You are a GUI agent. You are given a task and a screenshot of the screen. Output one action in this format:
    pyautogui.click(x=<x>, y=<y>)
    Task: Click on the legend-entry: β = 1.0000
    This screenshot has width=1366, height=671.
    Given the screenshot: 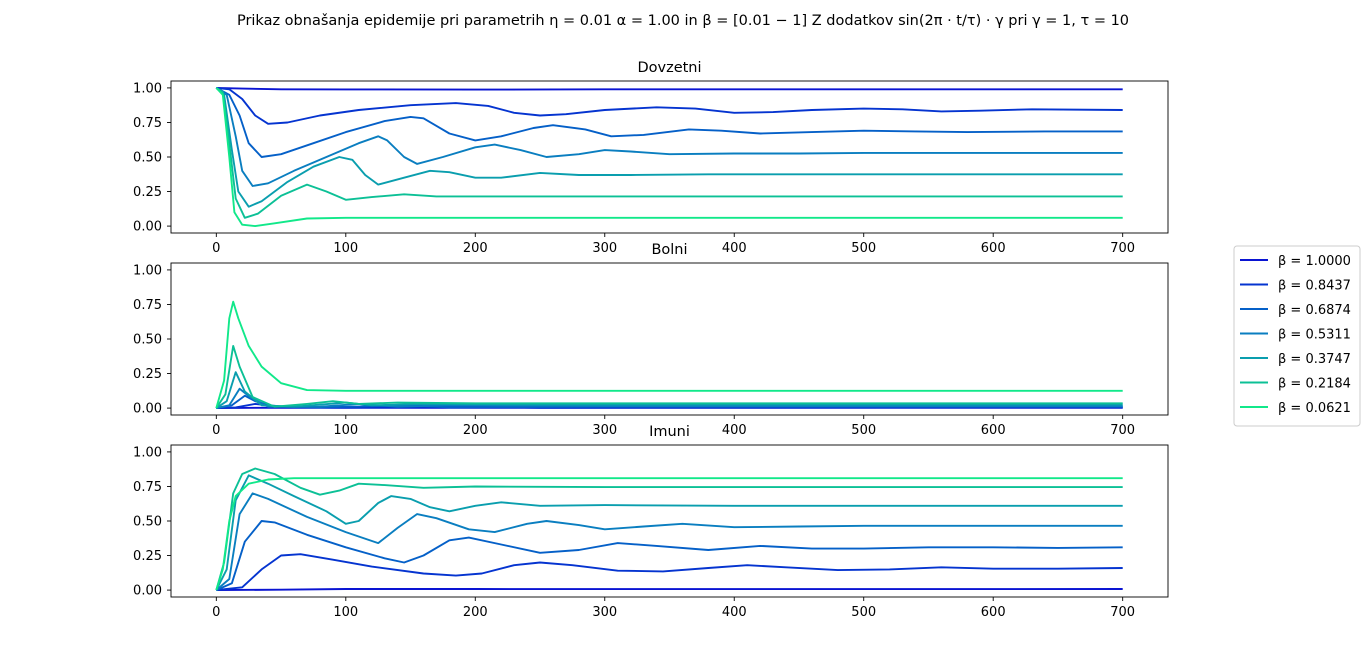 What is the action you would take?
    pyautogui.click(x=1295, y=261)
    